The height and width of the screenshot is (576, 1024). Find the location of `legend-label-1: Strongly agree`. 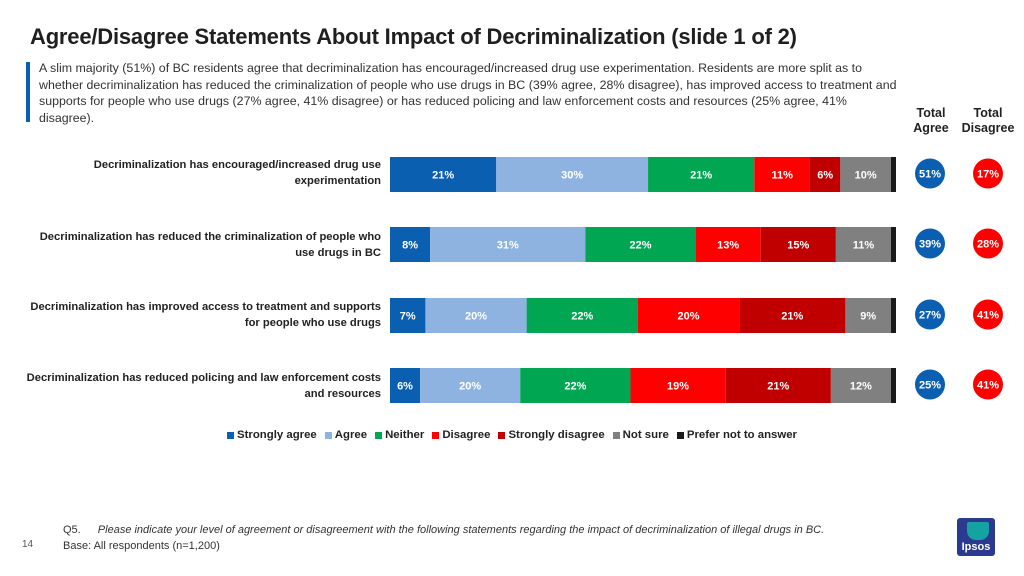

legend-label-1: Strongly agree is located at coordinates (277, 435).